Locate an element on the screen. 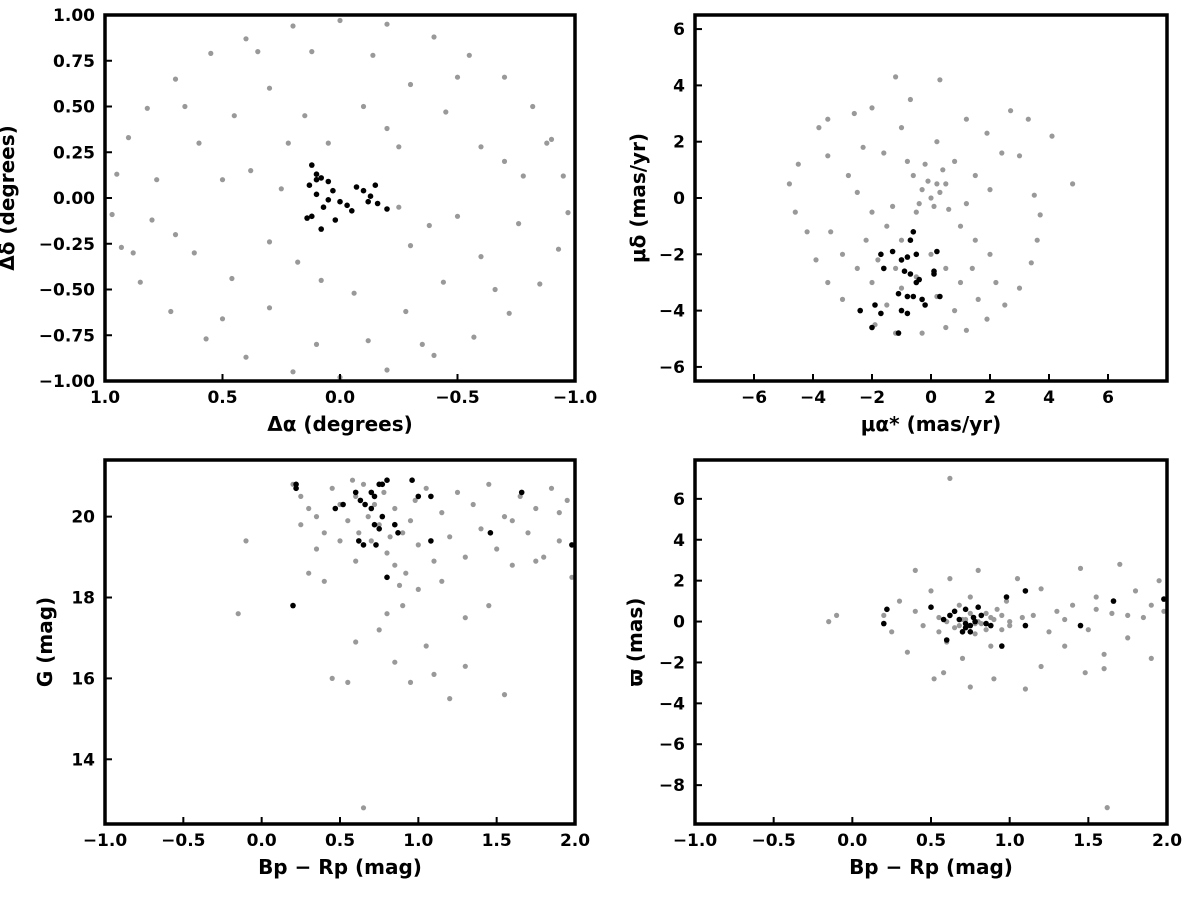 The height and width of the screenshot is (900, 1200). x-tick-label: 0.0 is located at coordinates (852, 841).